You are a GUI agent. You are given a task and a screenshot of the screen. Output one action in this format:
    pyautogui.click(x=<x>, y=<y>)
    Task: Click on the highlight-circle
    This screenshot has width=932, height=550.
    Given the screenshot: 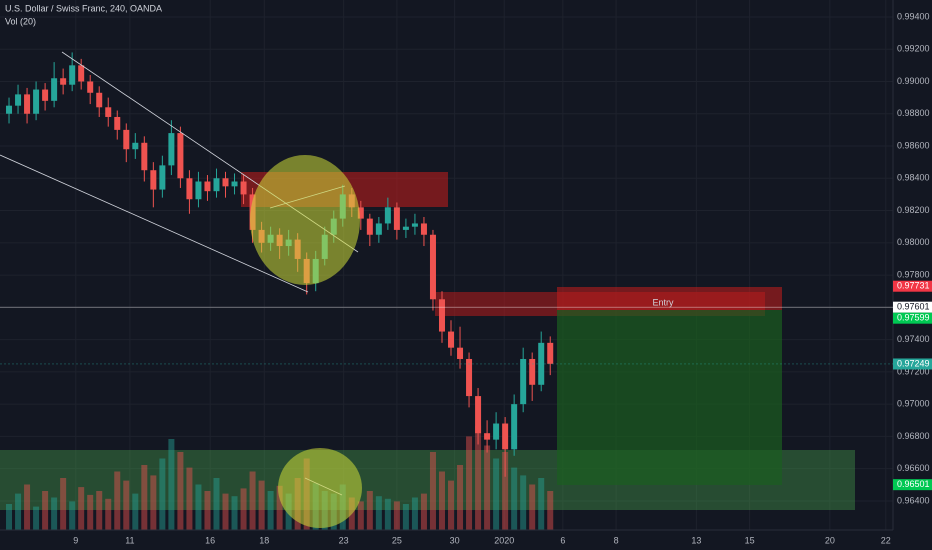 What is the action you would take?
    pyautogui.click(x=320, y=488)
    